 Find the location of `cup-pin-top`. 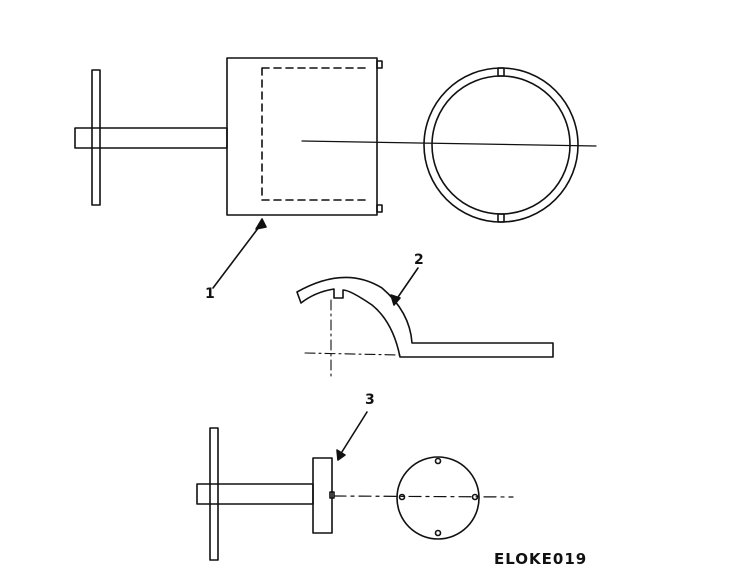

cup-pin-top is located at coordinates (379, 64).